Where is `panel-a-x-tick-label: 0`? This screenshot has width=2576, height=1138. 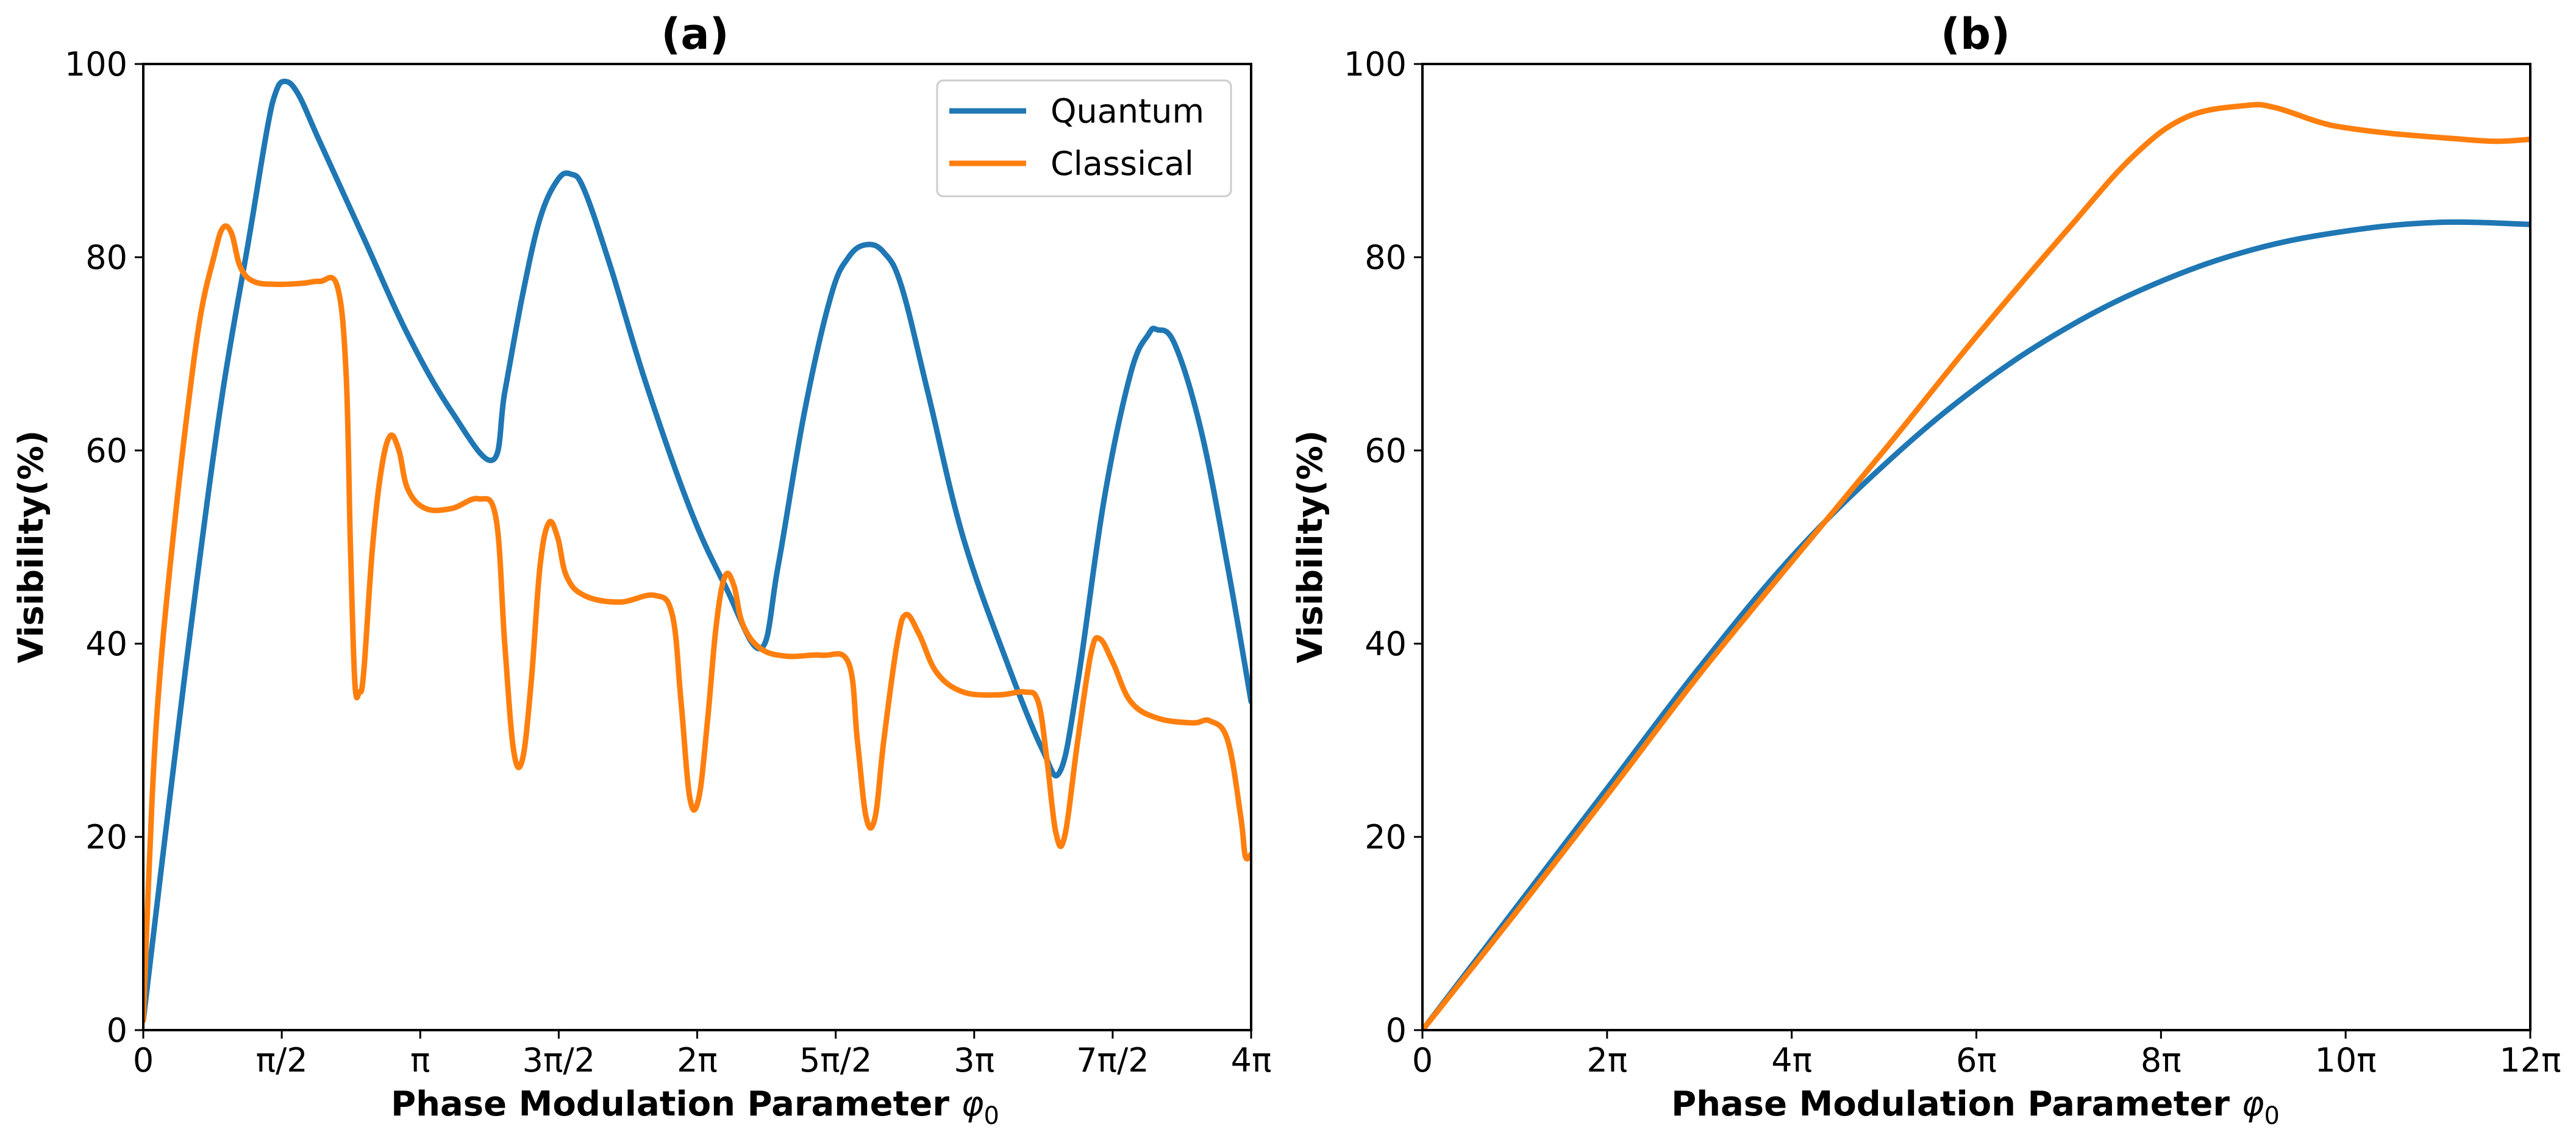
panel-a-x-tick-label: 0 is located at coordinates (143, 1060).